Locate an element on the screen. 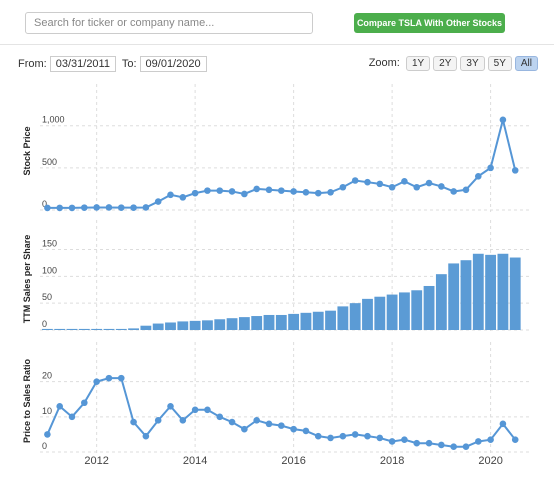 This screenshot has height=484, width=554. to-label: To: is located at coordinates (129, 64).